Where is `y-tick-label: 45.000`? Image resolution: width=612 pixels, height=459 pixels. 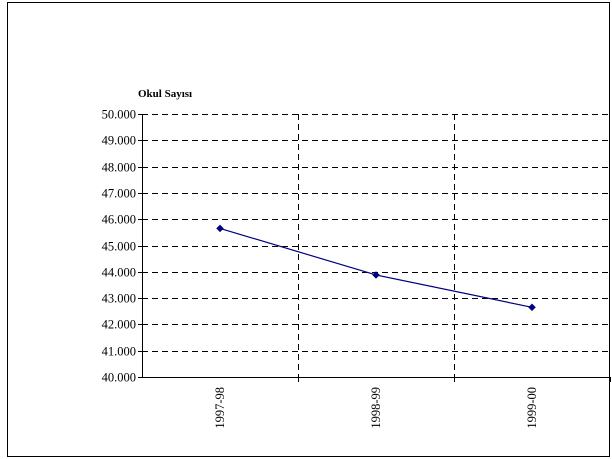
y-tick-label: 45.000 is located at coordinates (119, 247).